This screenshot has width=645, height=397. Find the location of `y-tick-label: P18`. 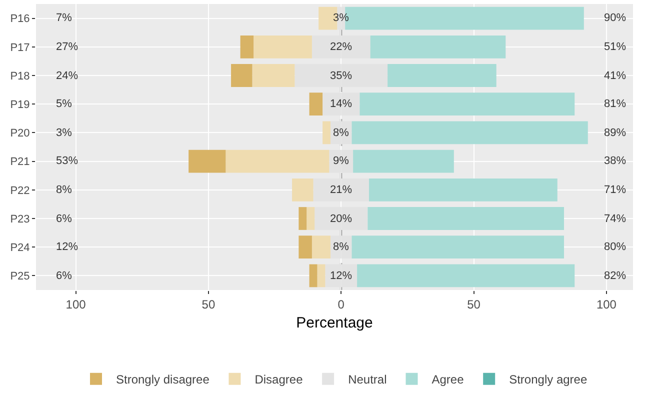

y-tick-label: P18 is located at coordinates (20, 76).